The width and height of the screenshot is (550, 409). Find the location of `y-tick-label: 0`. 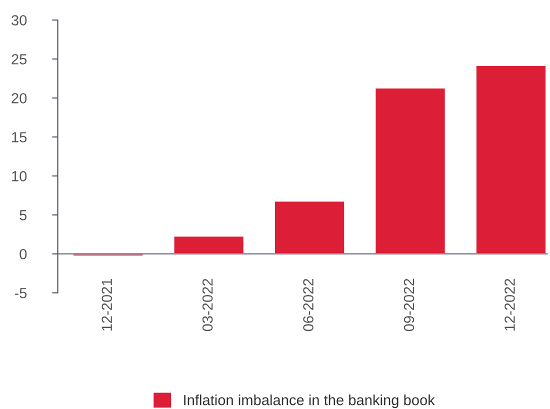

y-tick-label: 0 is located at coordinates (23, 254).